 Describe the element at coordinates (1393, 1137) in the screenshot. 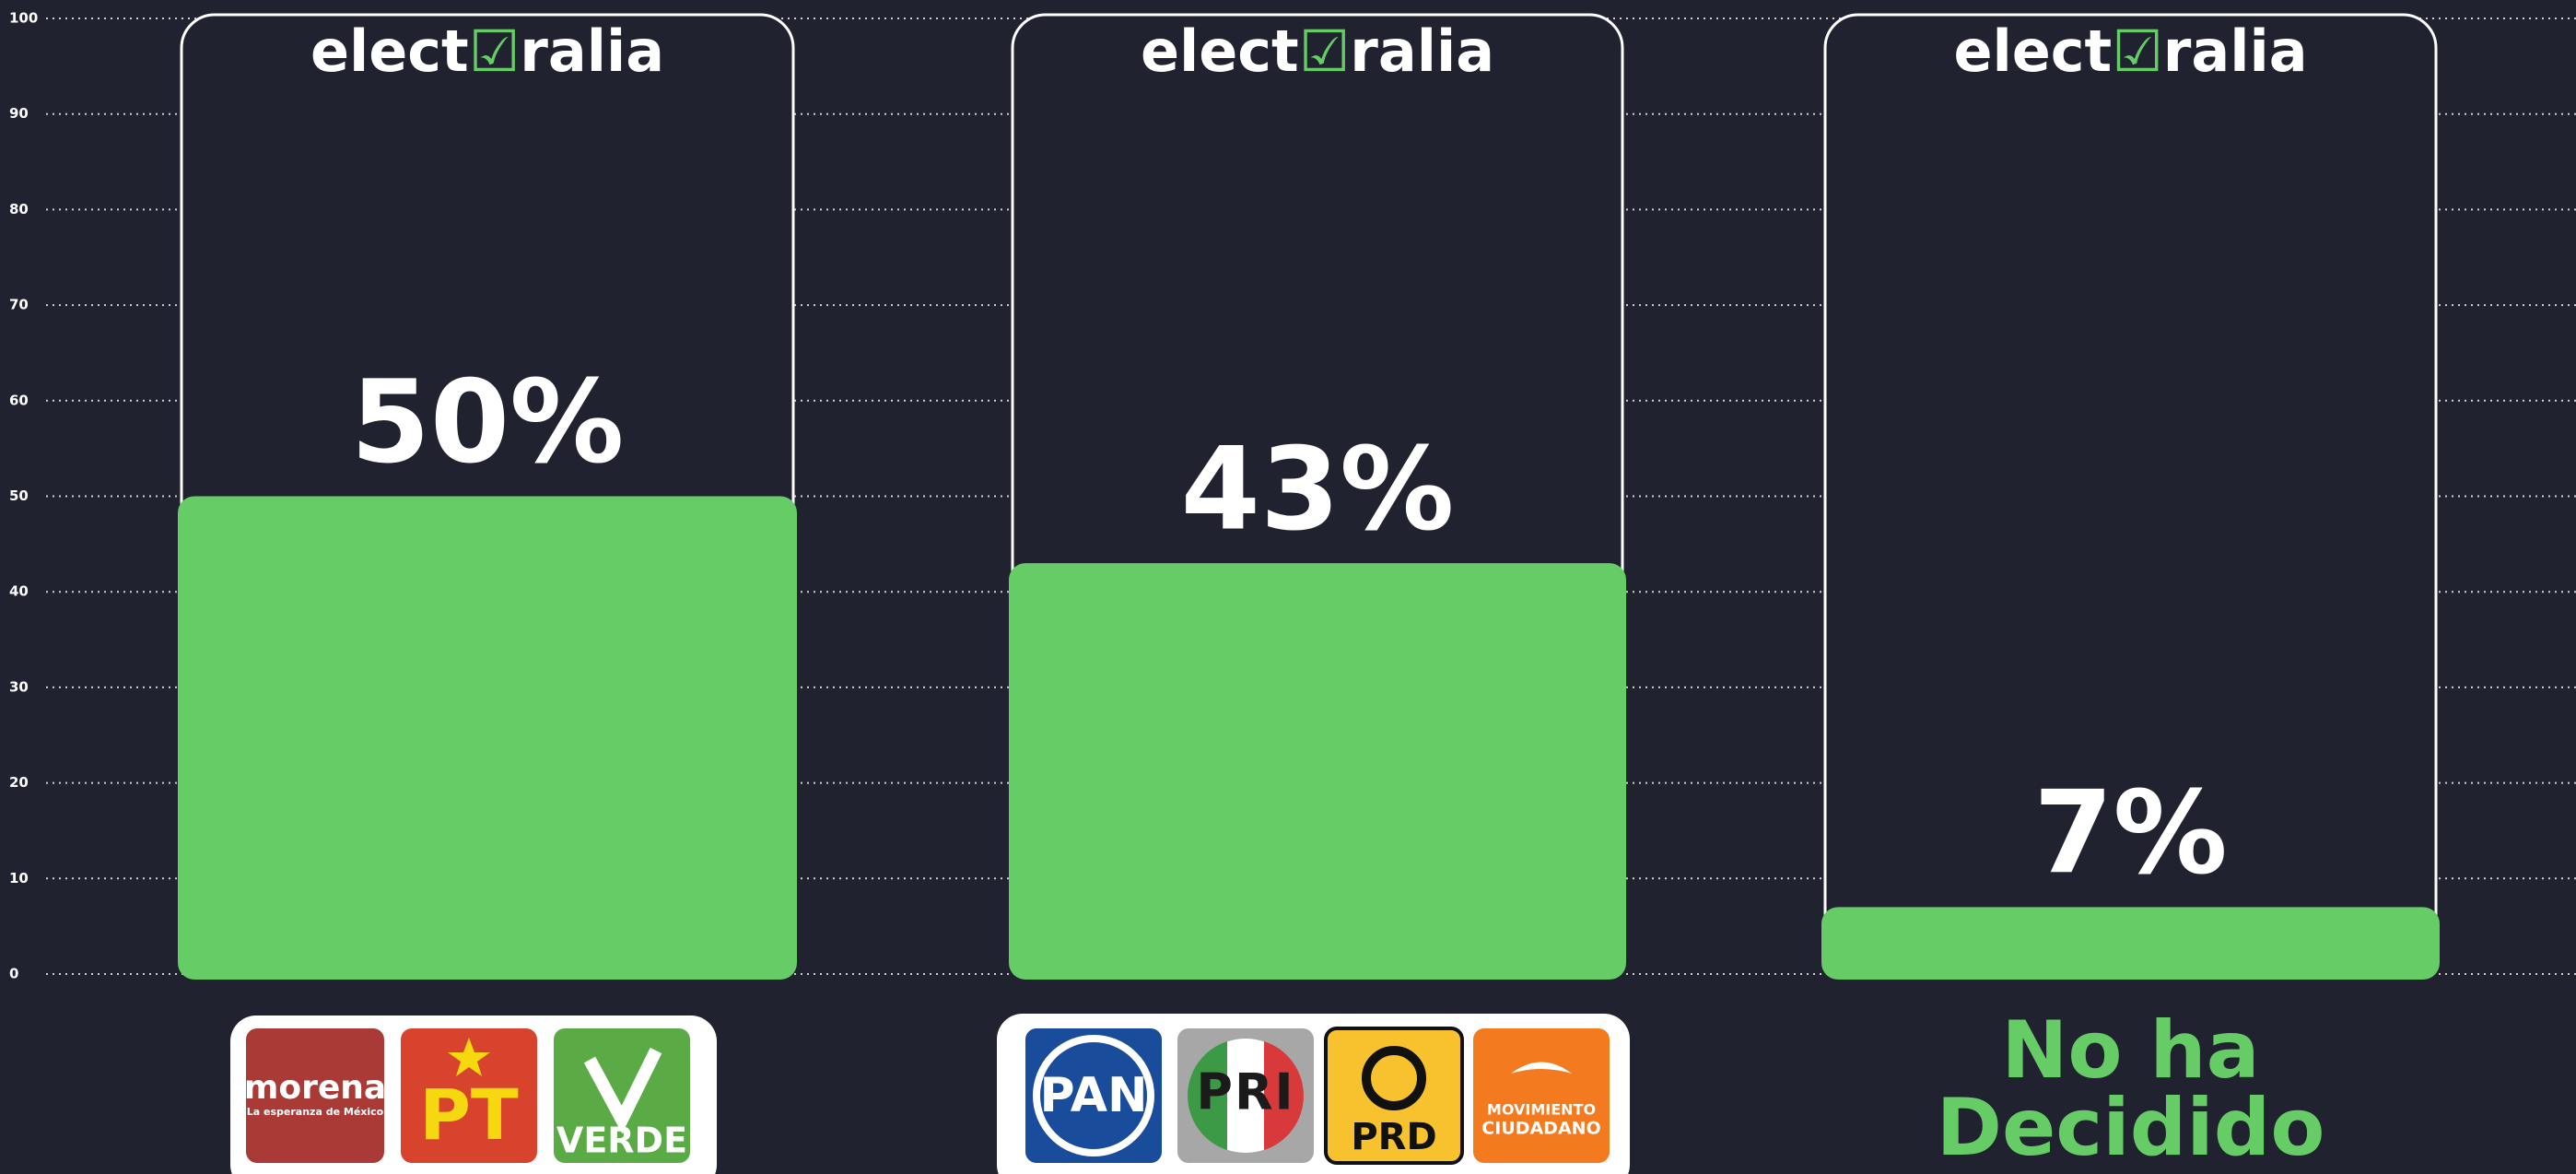

I see `logo-text: PRD` at that location.